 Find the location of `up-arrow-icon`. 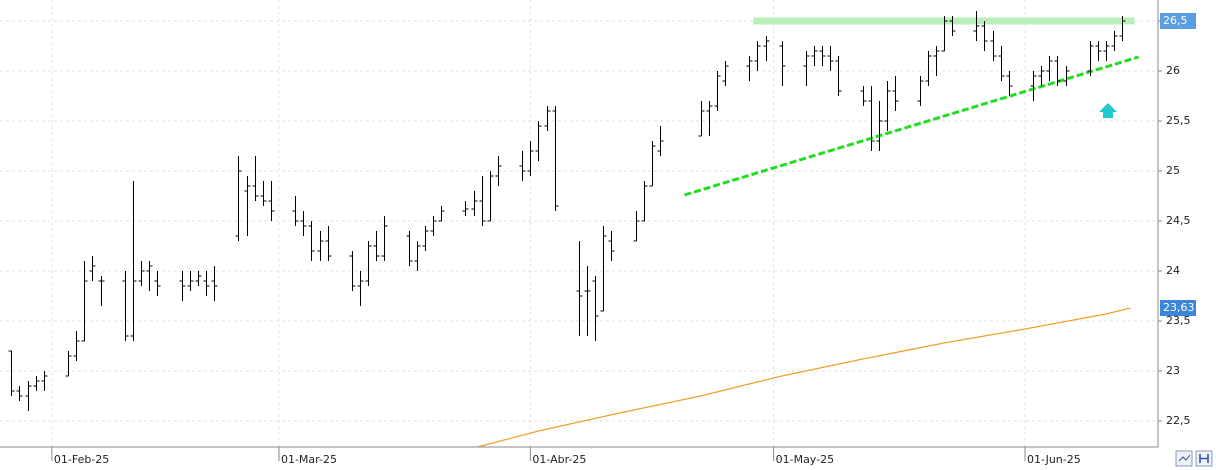

up-arrow-icon is located at coordinates (1108, 110).